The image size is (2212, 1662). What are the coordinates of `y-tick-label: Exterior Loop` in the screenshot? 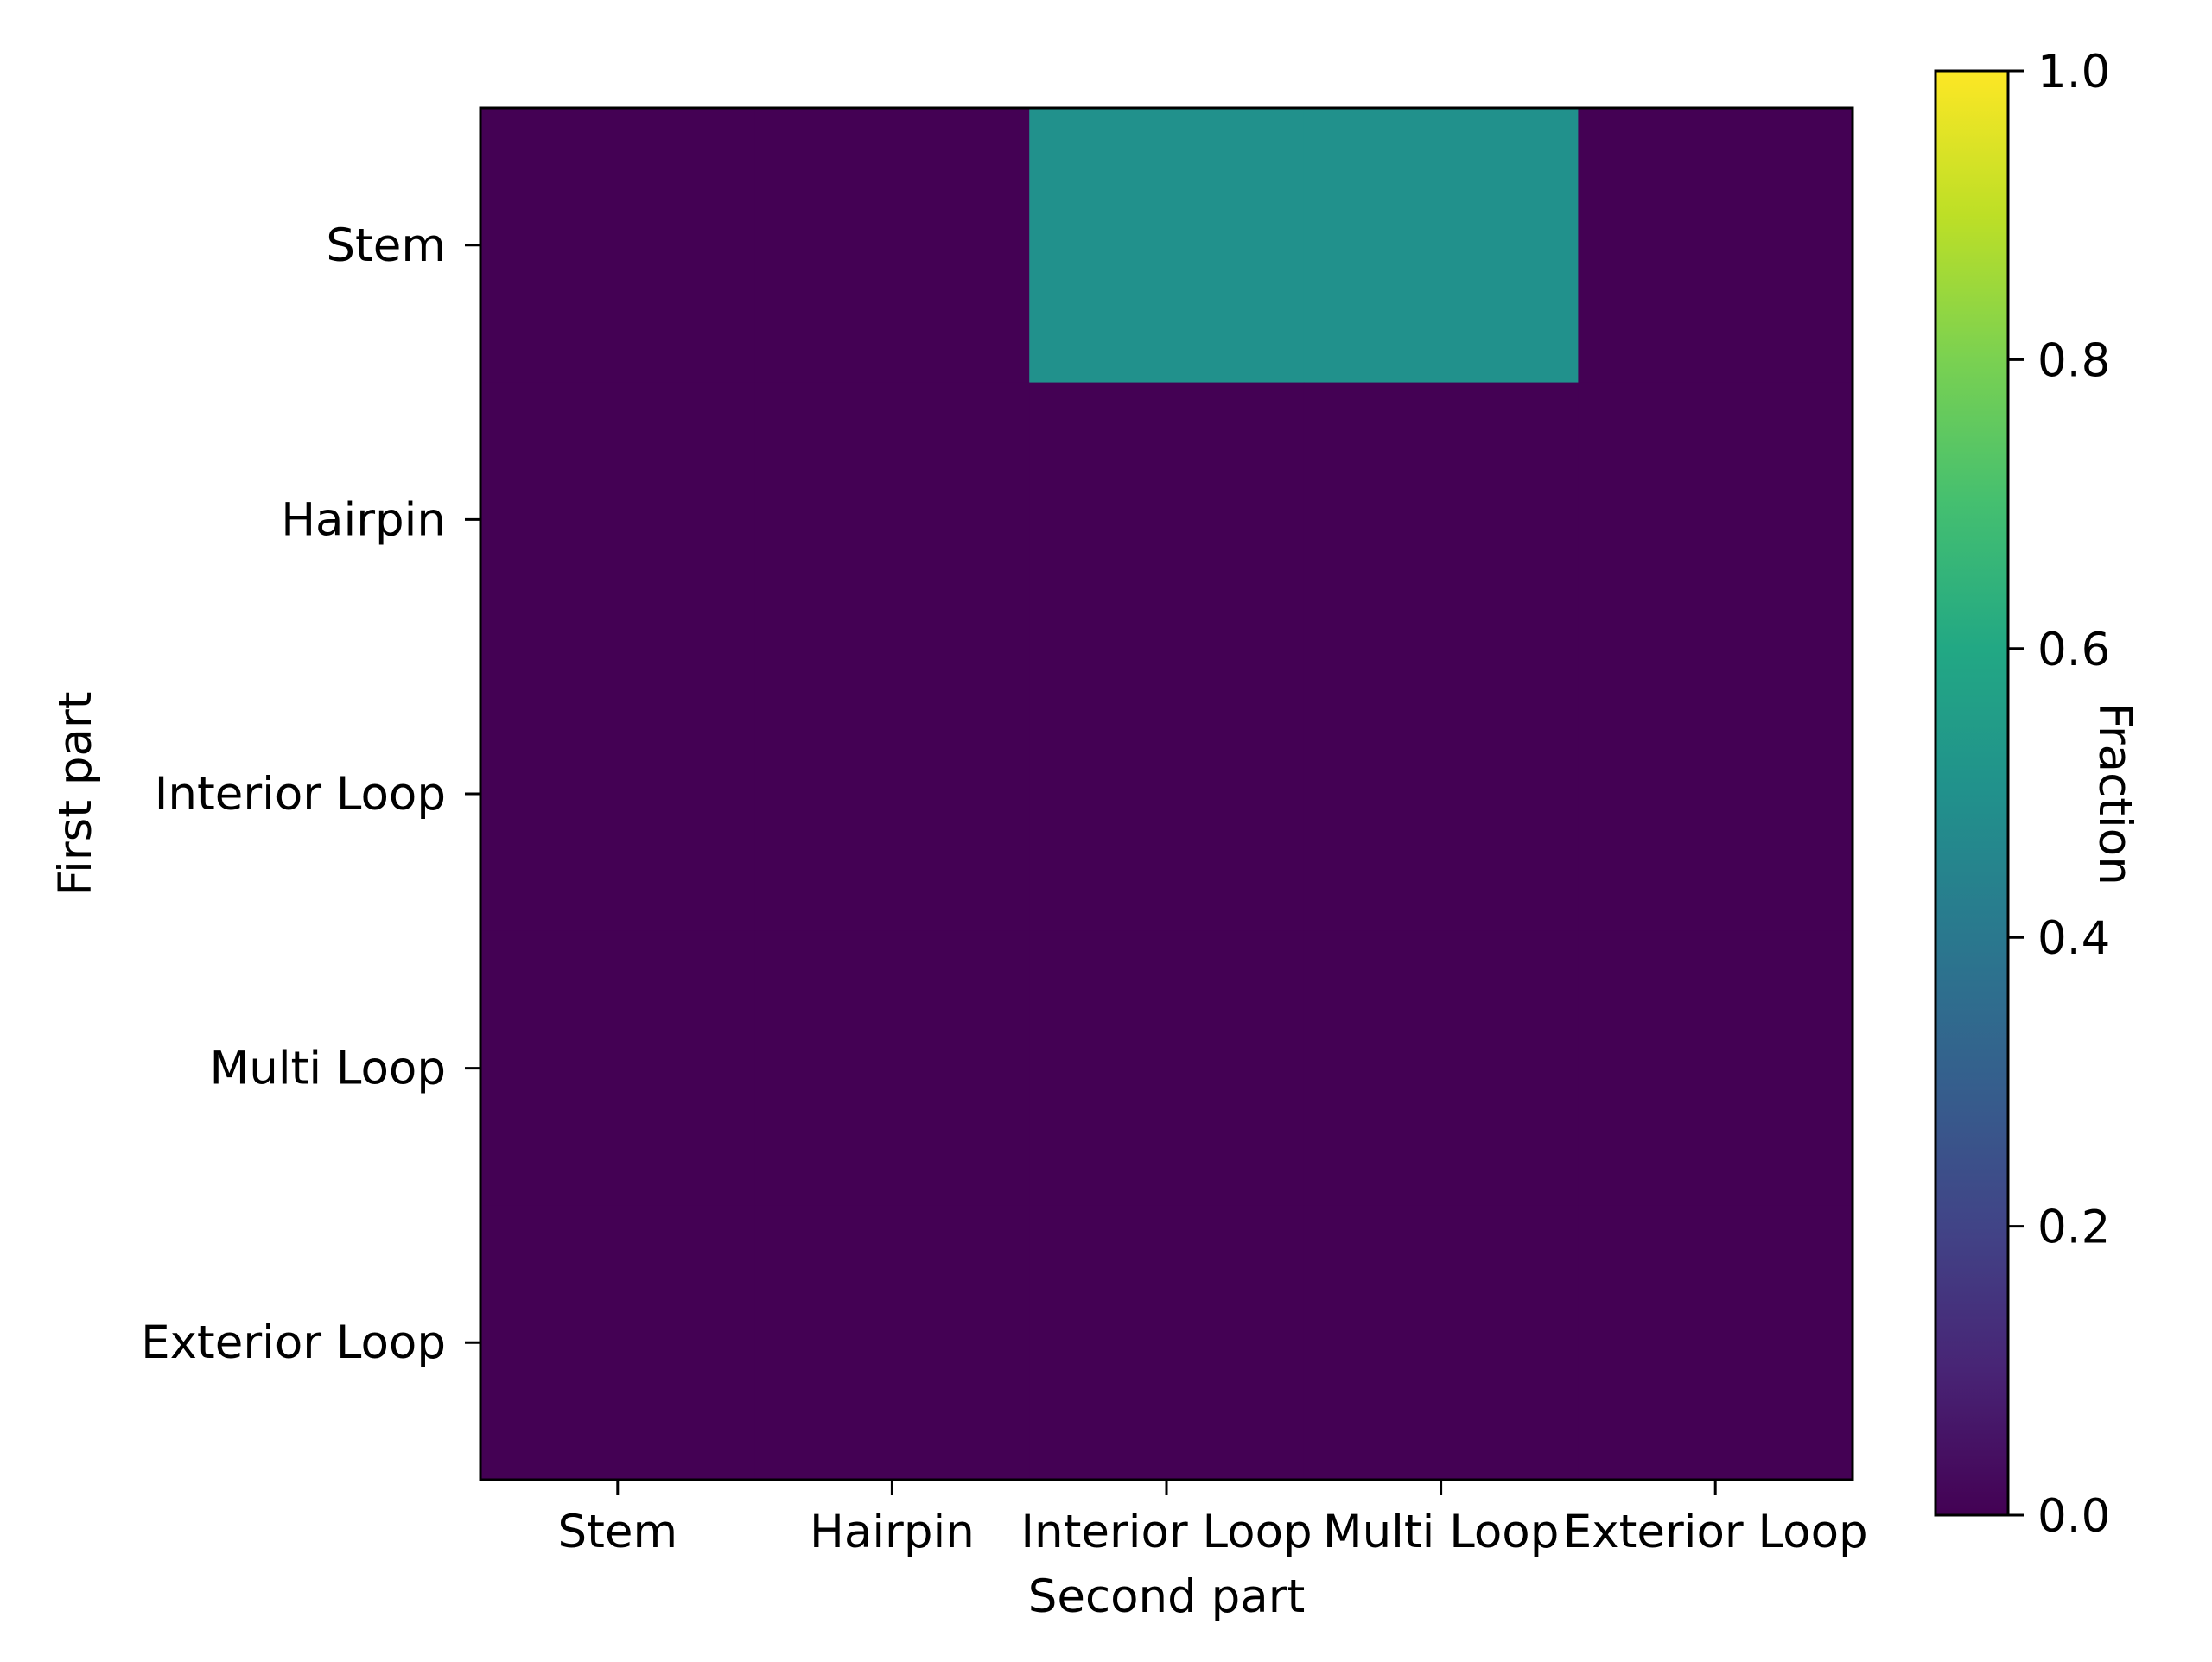 It's located at (293, 1342).